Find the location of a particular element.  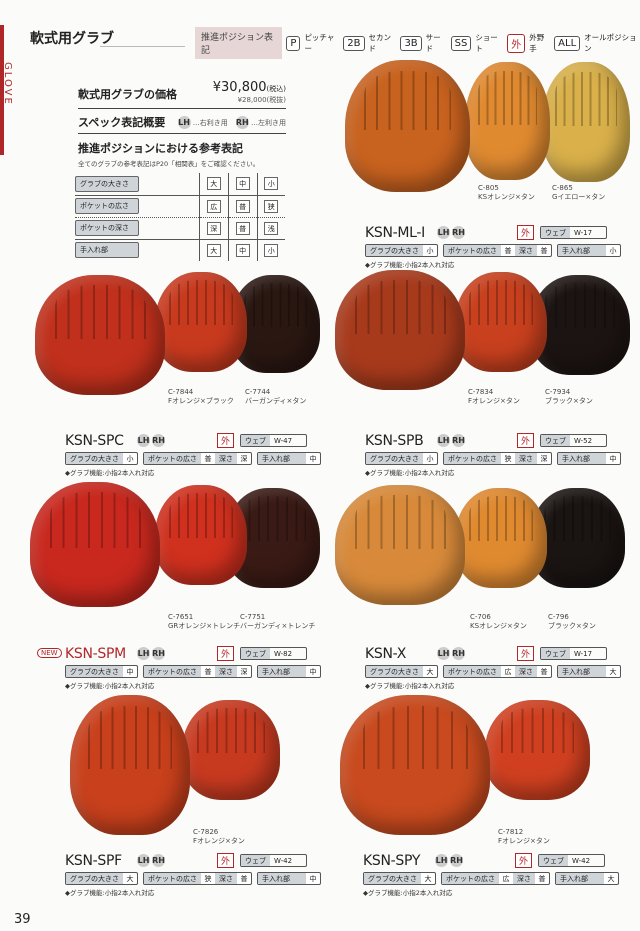

new-badge: NEW is located at coordinates (49, 653).